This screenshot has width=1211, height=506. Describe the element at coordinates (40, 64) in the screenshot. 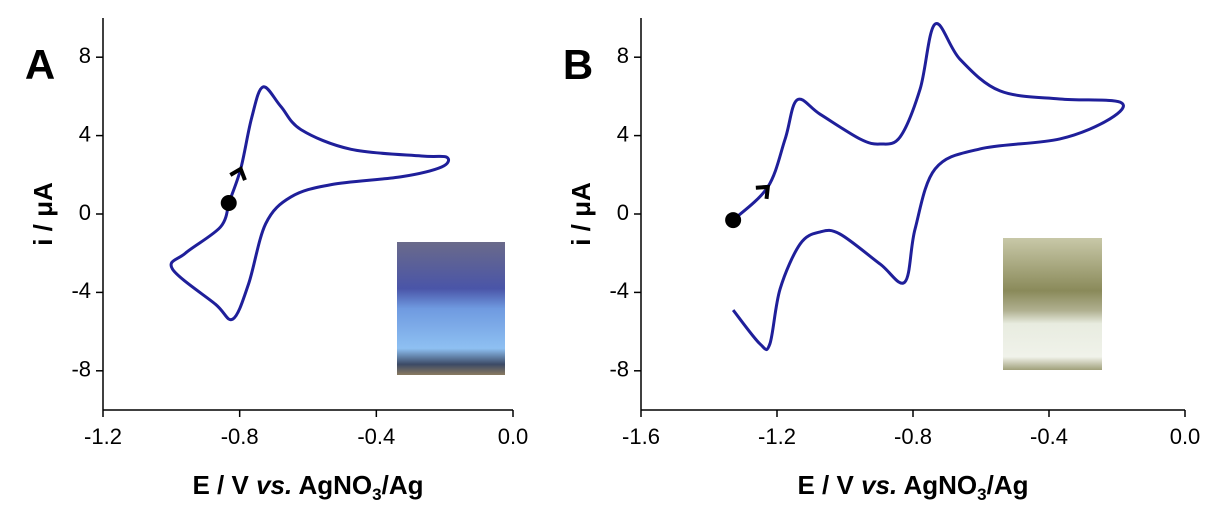

I see `panel-label: A` at that location.